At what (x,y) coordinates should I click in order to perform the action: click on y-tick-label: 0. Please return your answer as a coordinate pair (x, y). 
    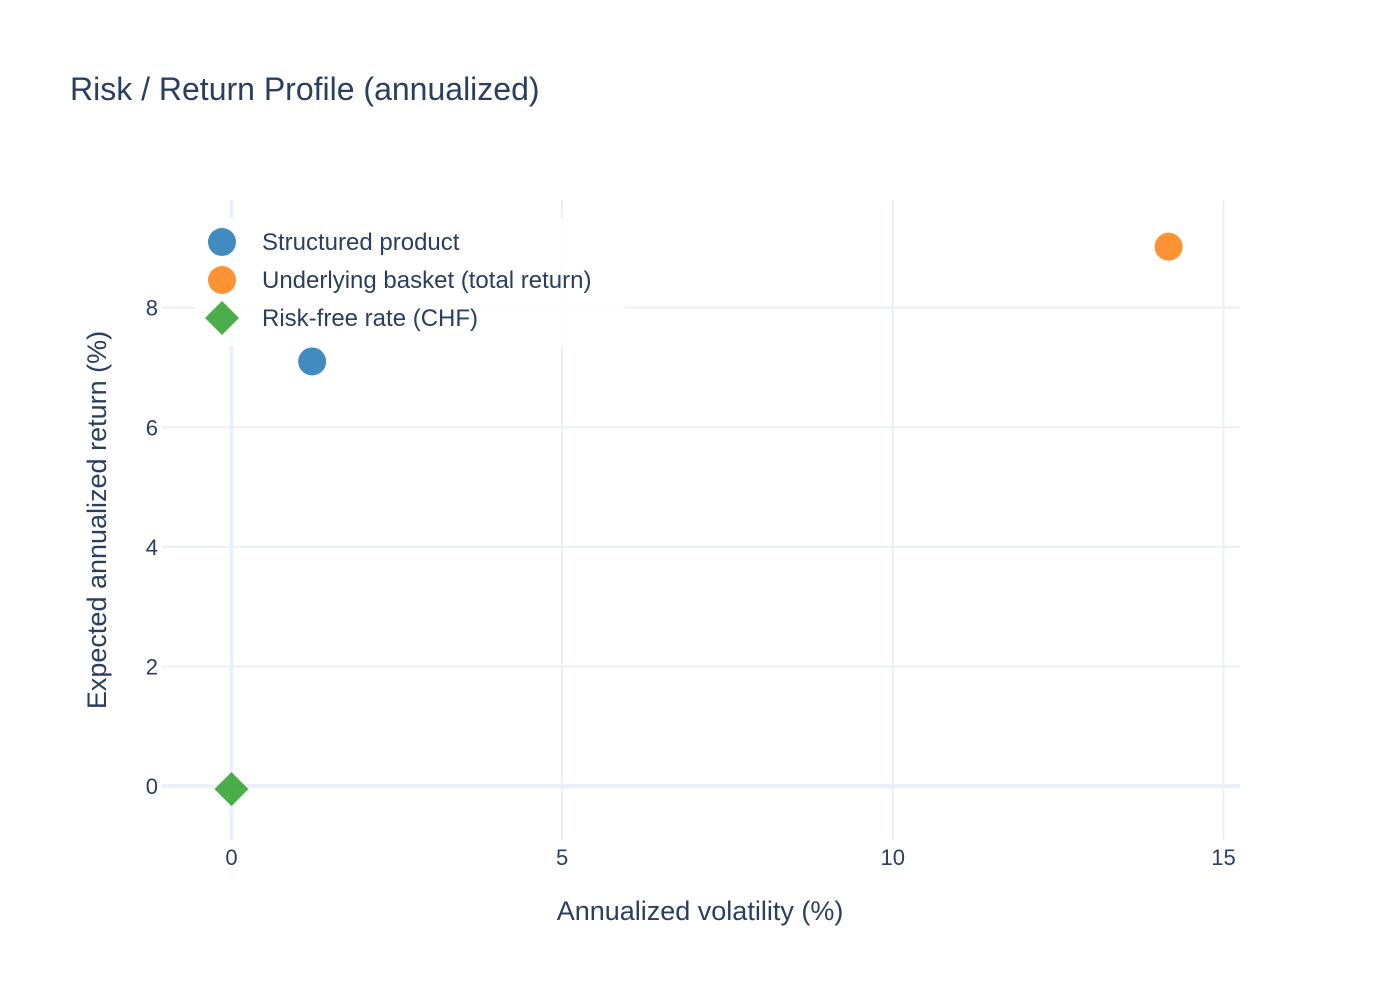
    Looking at the image, I should click on (152, 786).